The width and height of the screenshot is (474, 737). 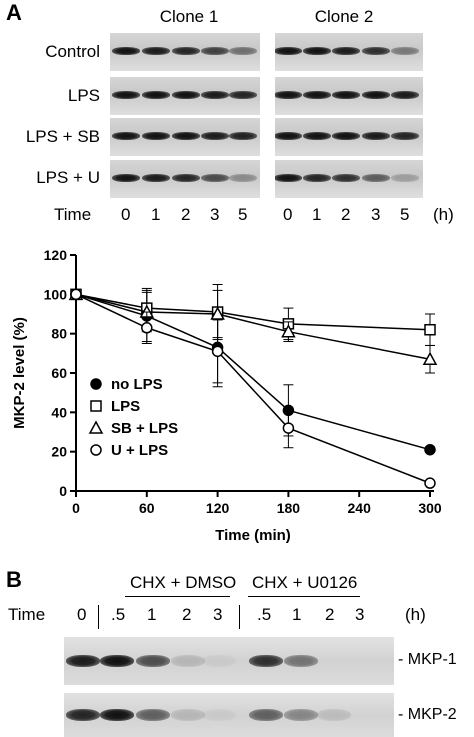 I want to click on legend-label: U + LPS, so click(x=139, y=450).